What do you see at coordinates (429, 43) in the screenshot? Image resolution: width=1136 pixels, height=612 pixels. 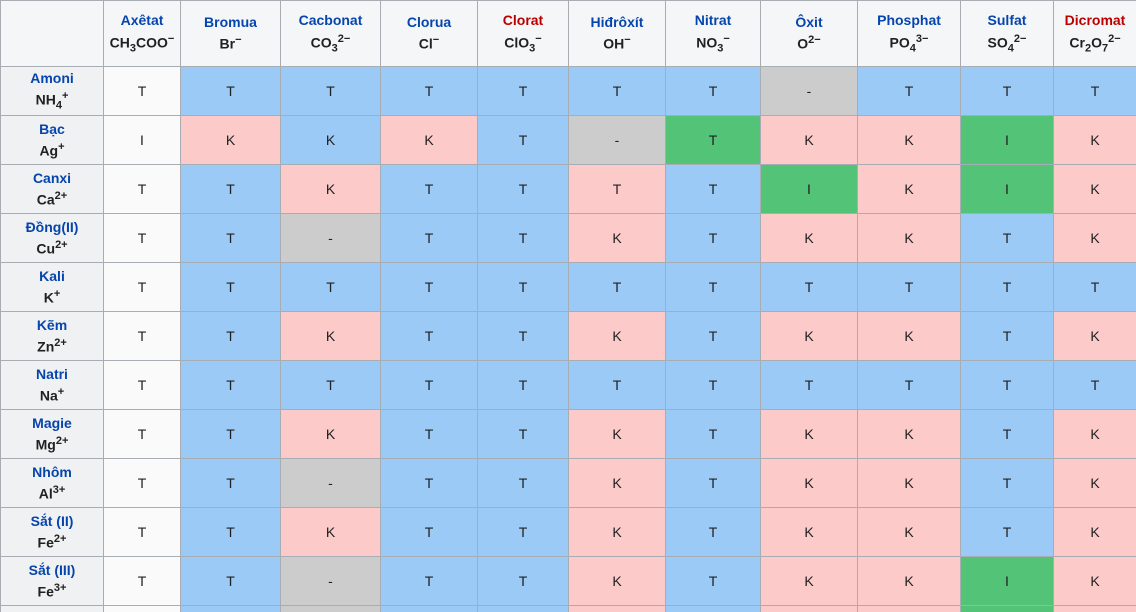 I see `anion-formula: Cl−` at bounding box center [429, 43].